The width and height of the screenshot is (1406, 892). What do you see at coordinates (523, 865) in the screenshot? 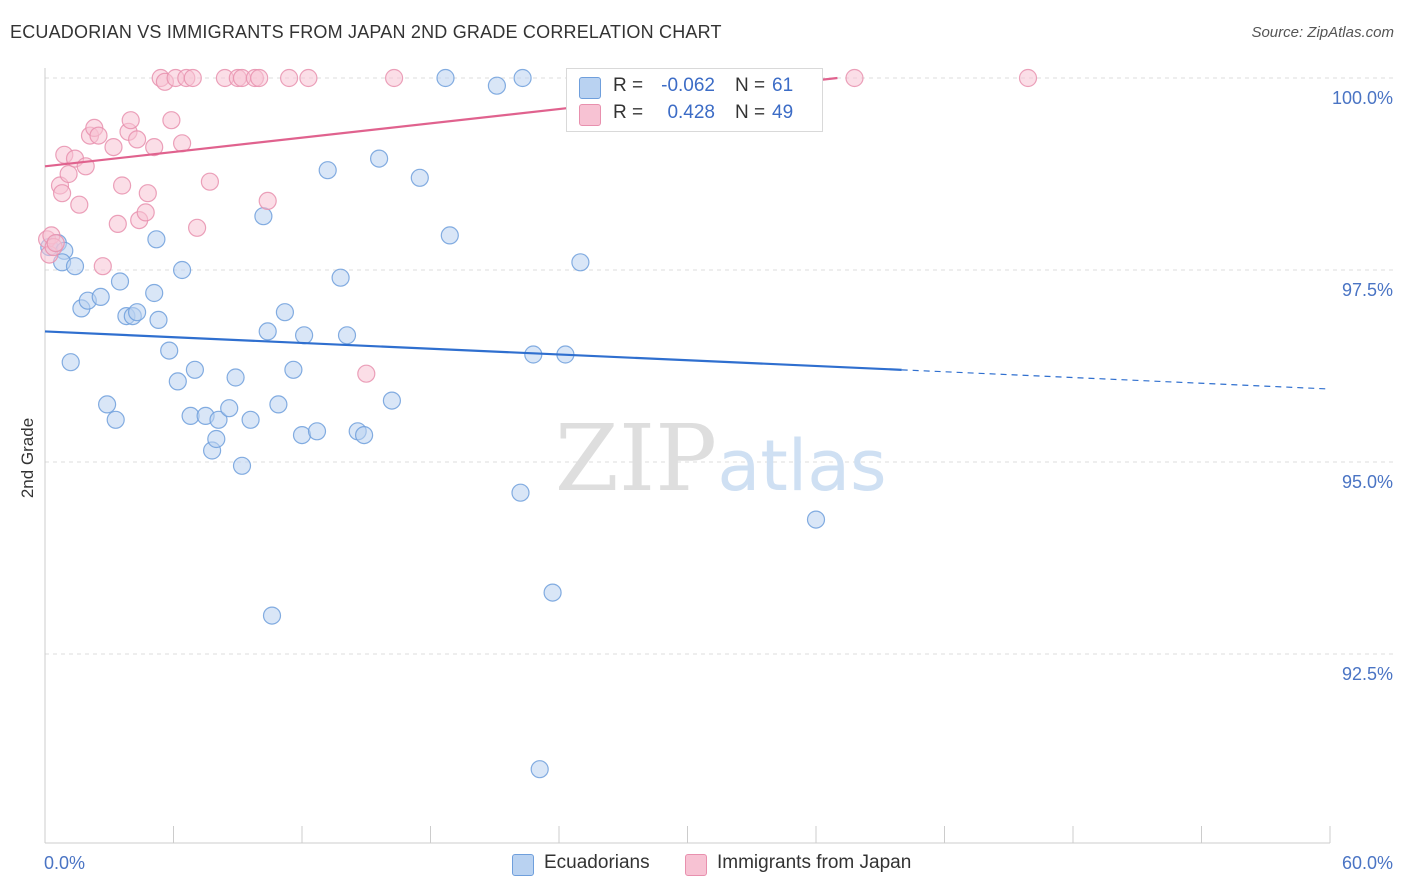
I see `series-swatch-blue` at bounding box center [523, 865].